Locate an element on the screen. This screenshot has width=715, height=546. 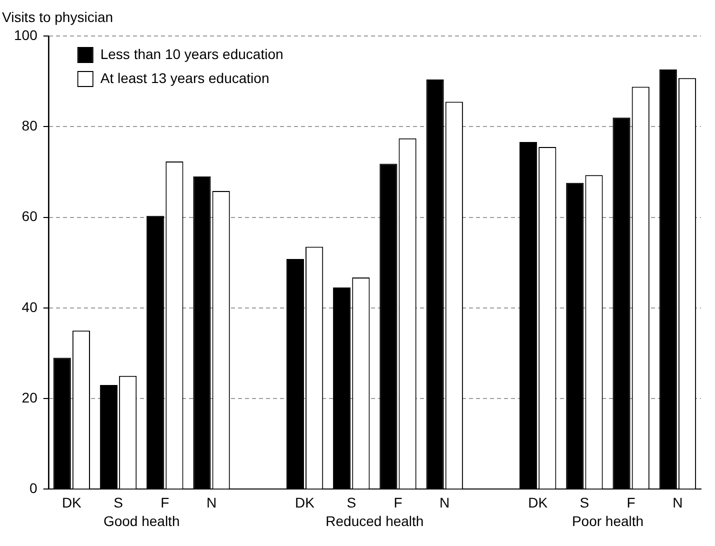
y-axis-title: Visits to physician is located at coordinates (58, 17).